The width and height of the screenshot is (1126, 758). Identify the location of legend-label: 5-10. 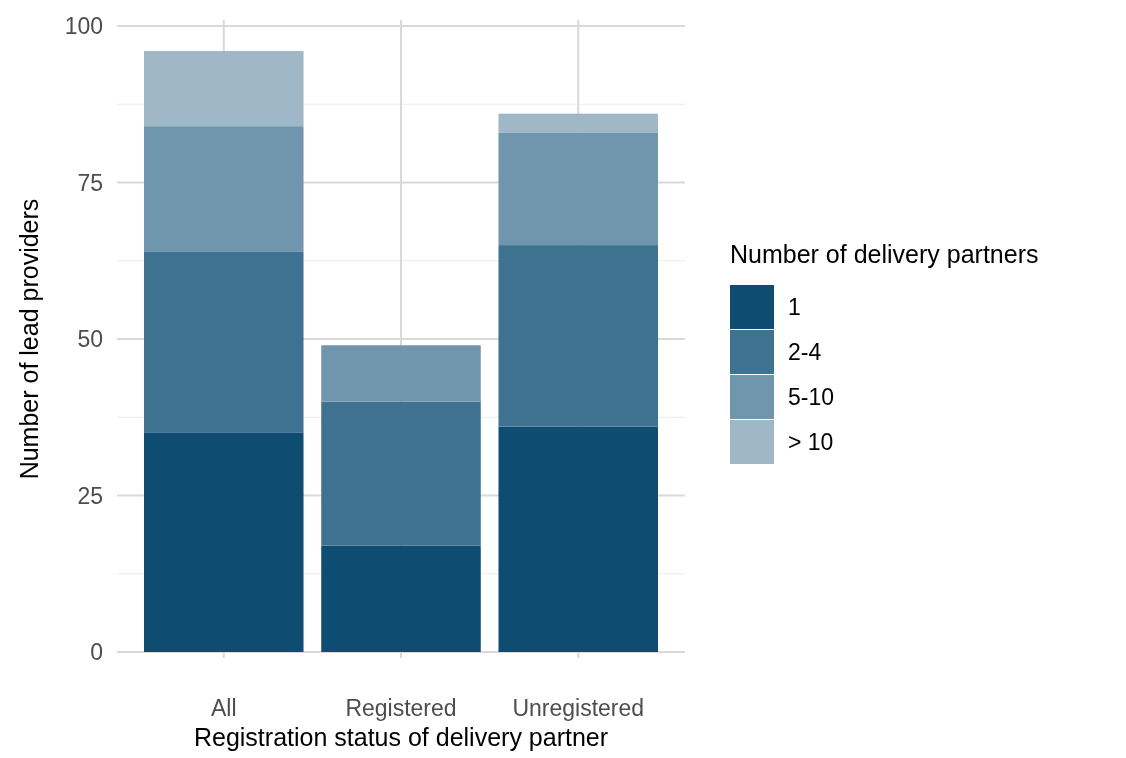
(811, 397).